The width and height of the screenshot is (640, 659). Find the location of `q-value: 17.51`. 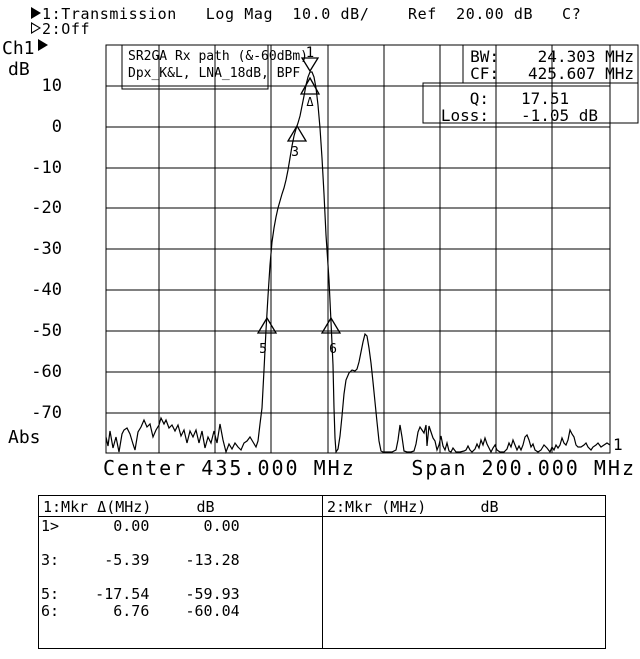

q-value: 17.51 is located at coordinates (545, 98).